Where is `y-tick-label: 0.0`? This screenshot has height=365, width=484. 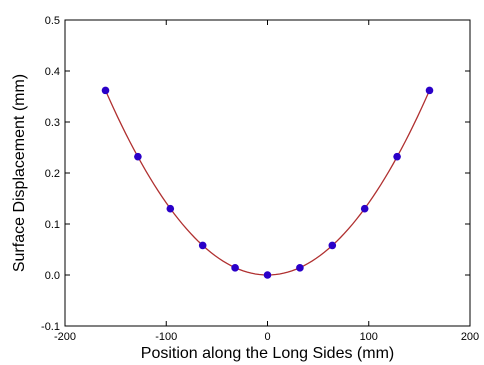 y-tick-label: 0.0 is located at coordinates (52, 276).